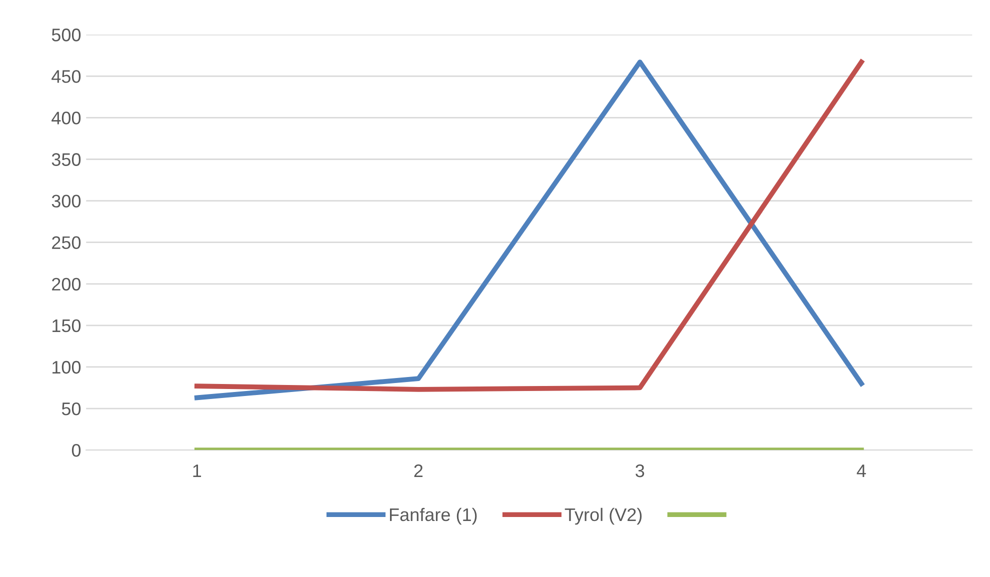 This screenshot has height=577, width=990. Describe the element at coordinates (66, 243) in the screenshot. I see `y-tick-label: 250` at that location.